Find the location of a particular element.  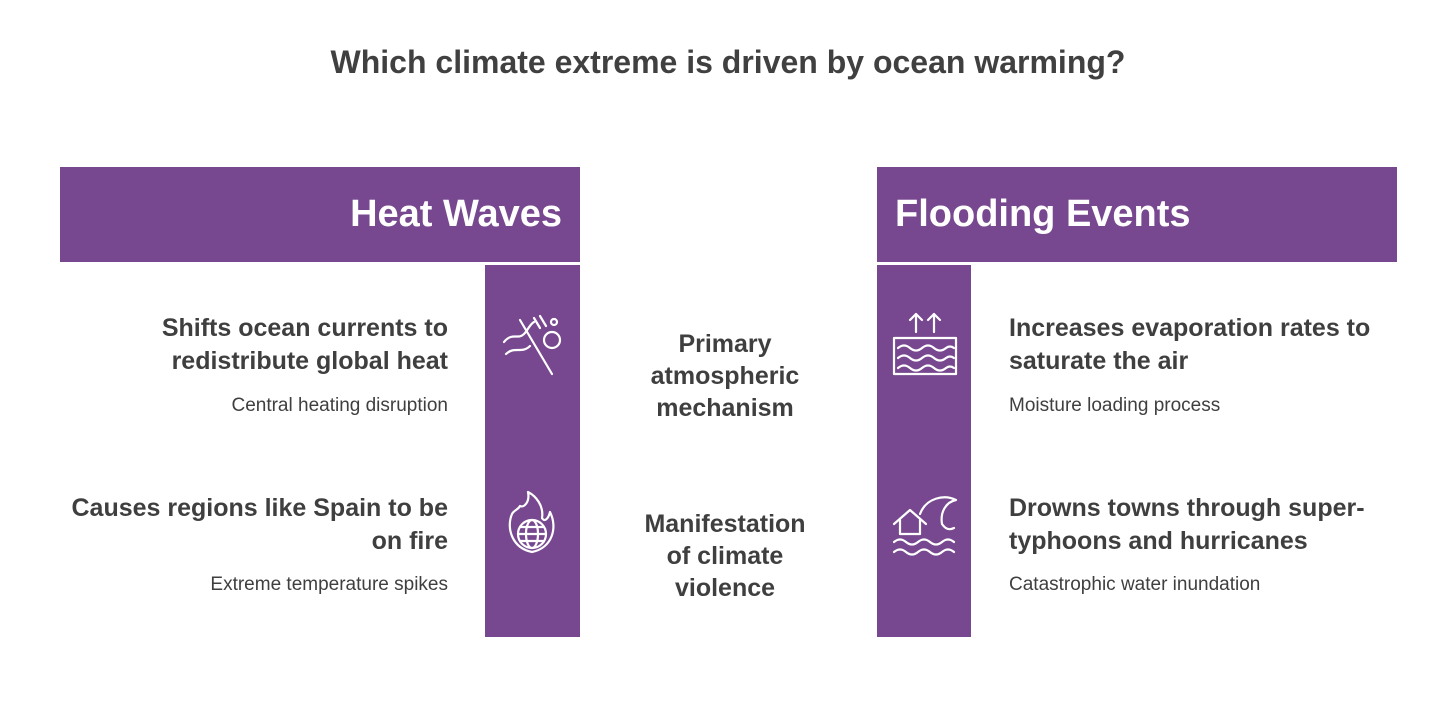

header-bar: Heat Waves is located at coordinates (320, 214).